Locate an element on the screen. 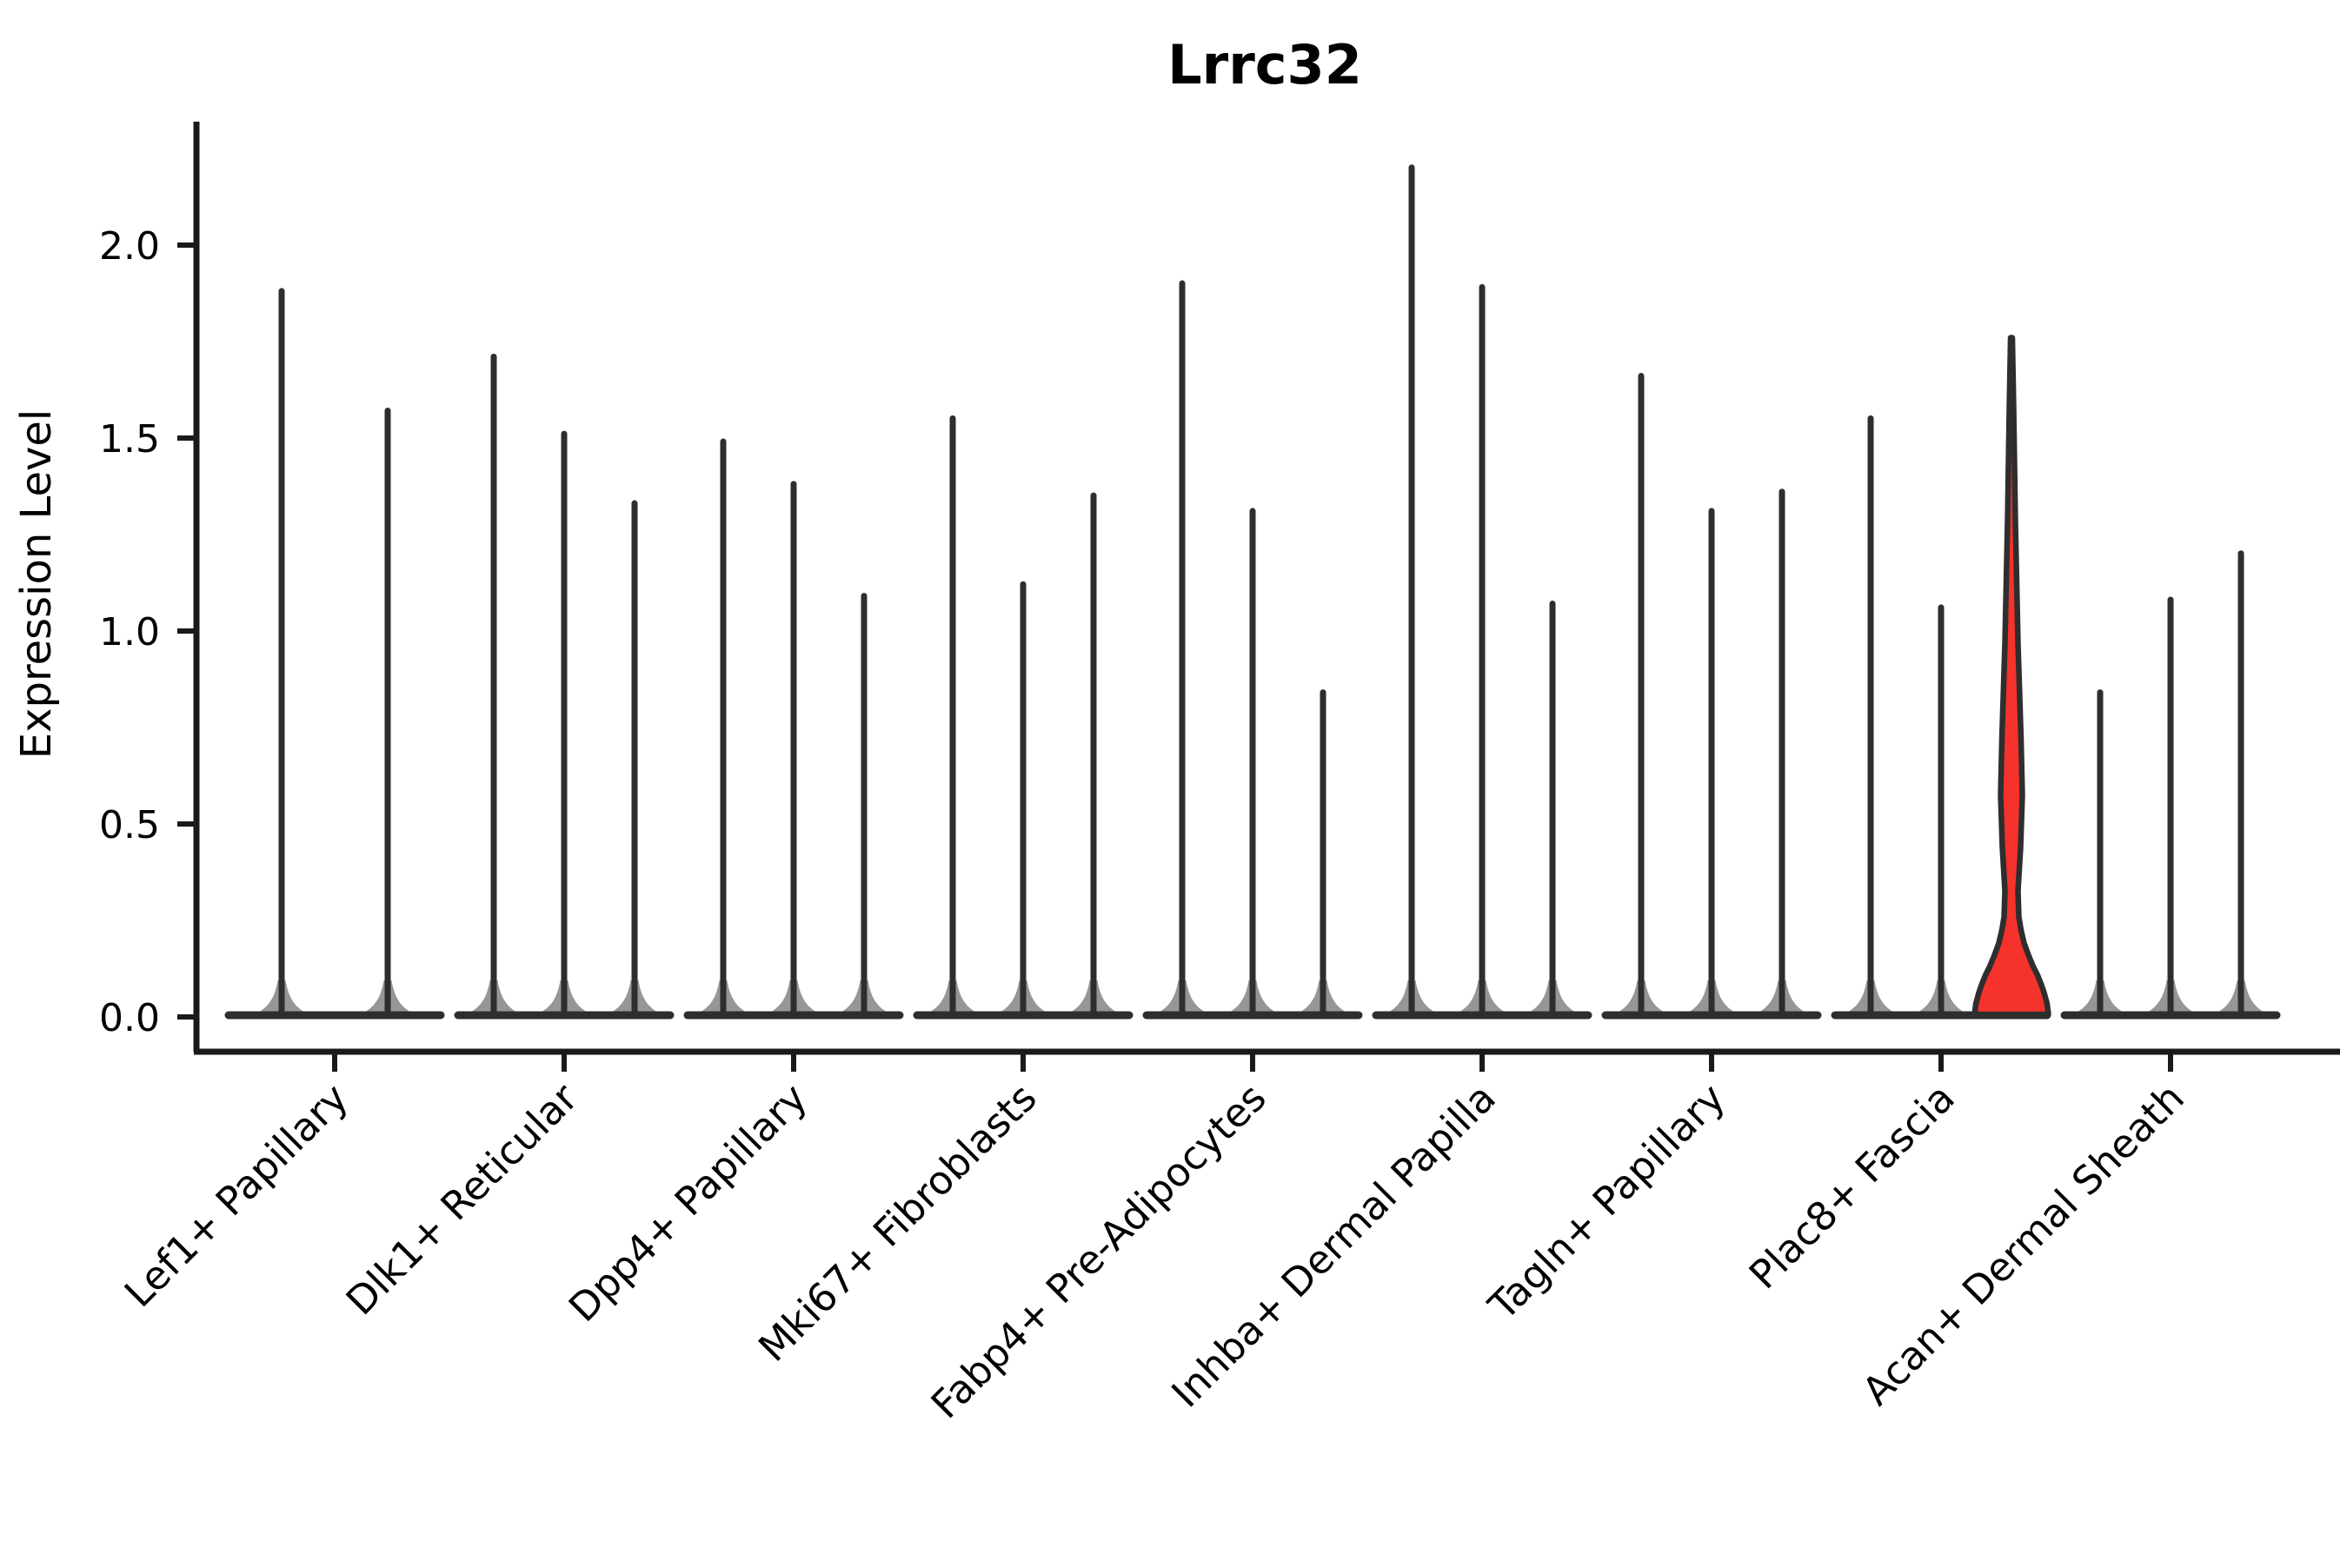 The image size is (2347, 1568). violin-highlighted is located at coordinates (2011, 676).